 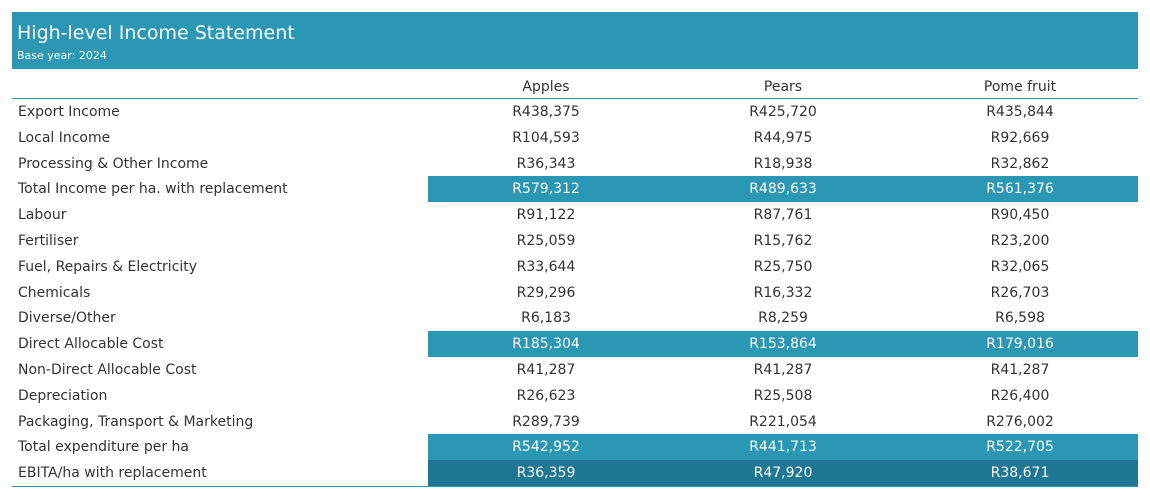 What do you see at coordinates (1020, 421) in the screenshot?
I see `value-cell: R276,002` at bounding box center [1020, 421].